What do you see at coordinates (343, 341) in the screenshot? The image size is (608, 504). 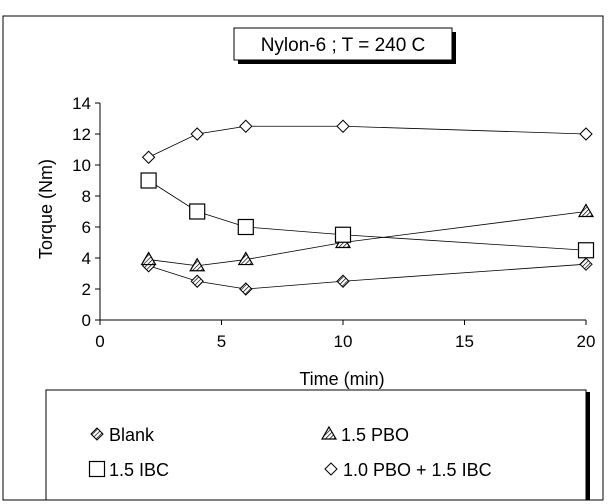 I see `x-tick-label: 10` at bounding box center [343, 341].